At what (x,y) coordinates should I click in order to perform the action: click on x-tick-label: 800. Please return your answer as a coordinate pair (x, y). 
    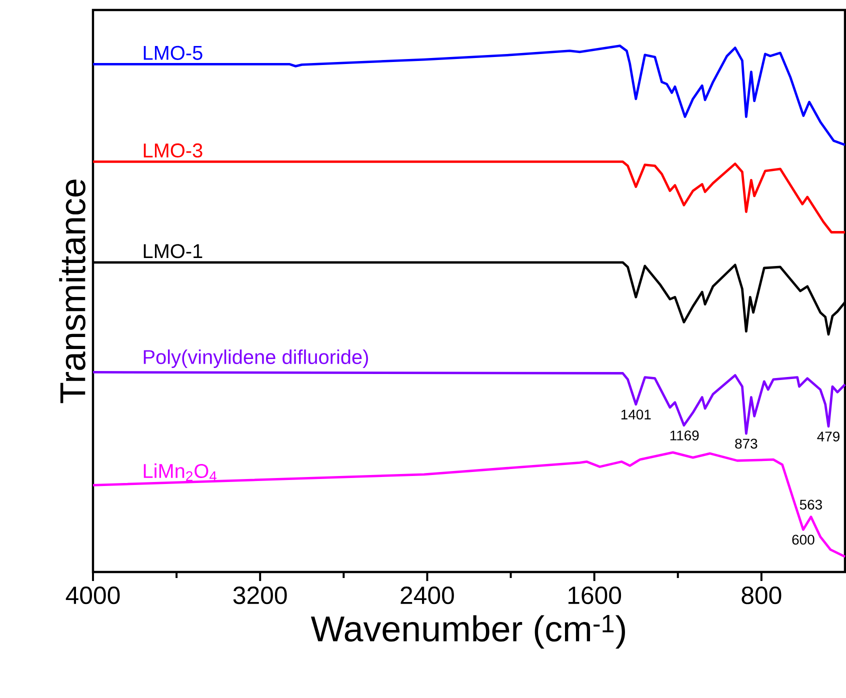
    Looking at the image, I should click on (762, 595).